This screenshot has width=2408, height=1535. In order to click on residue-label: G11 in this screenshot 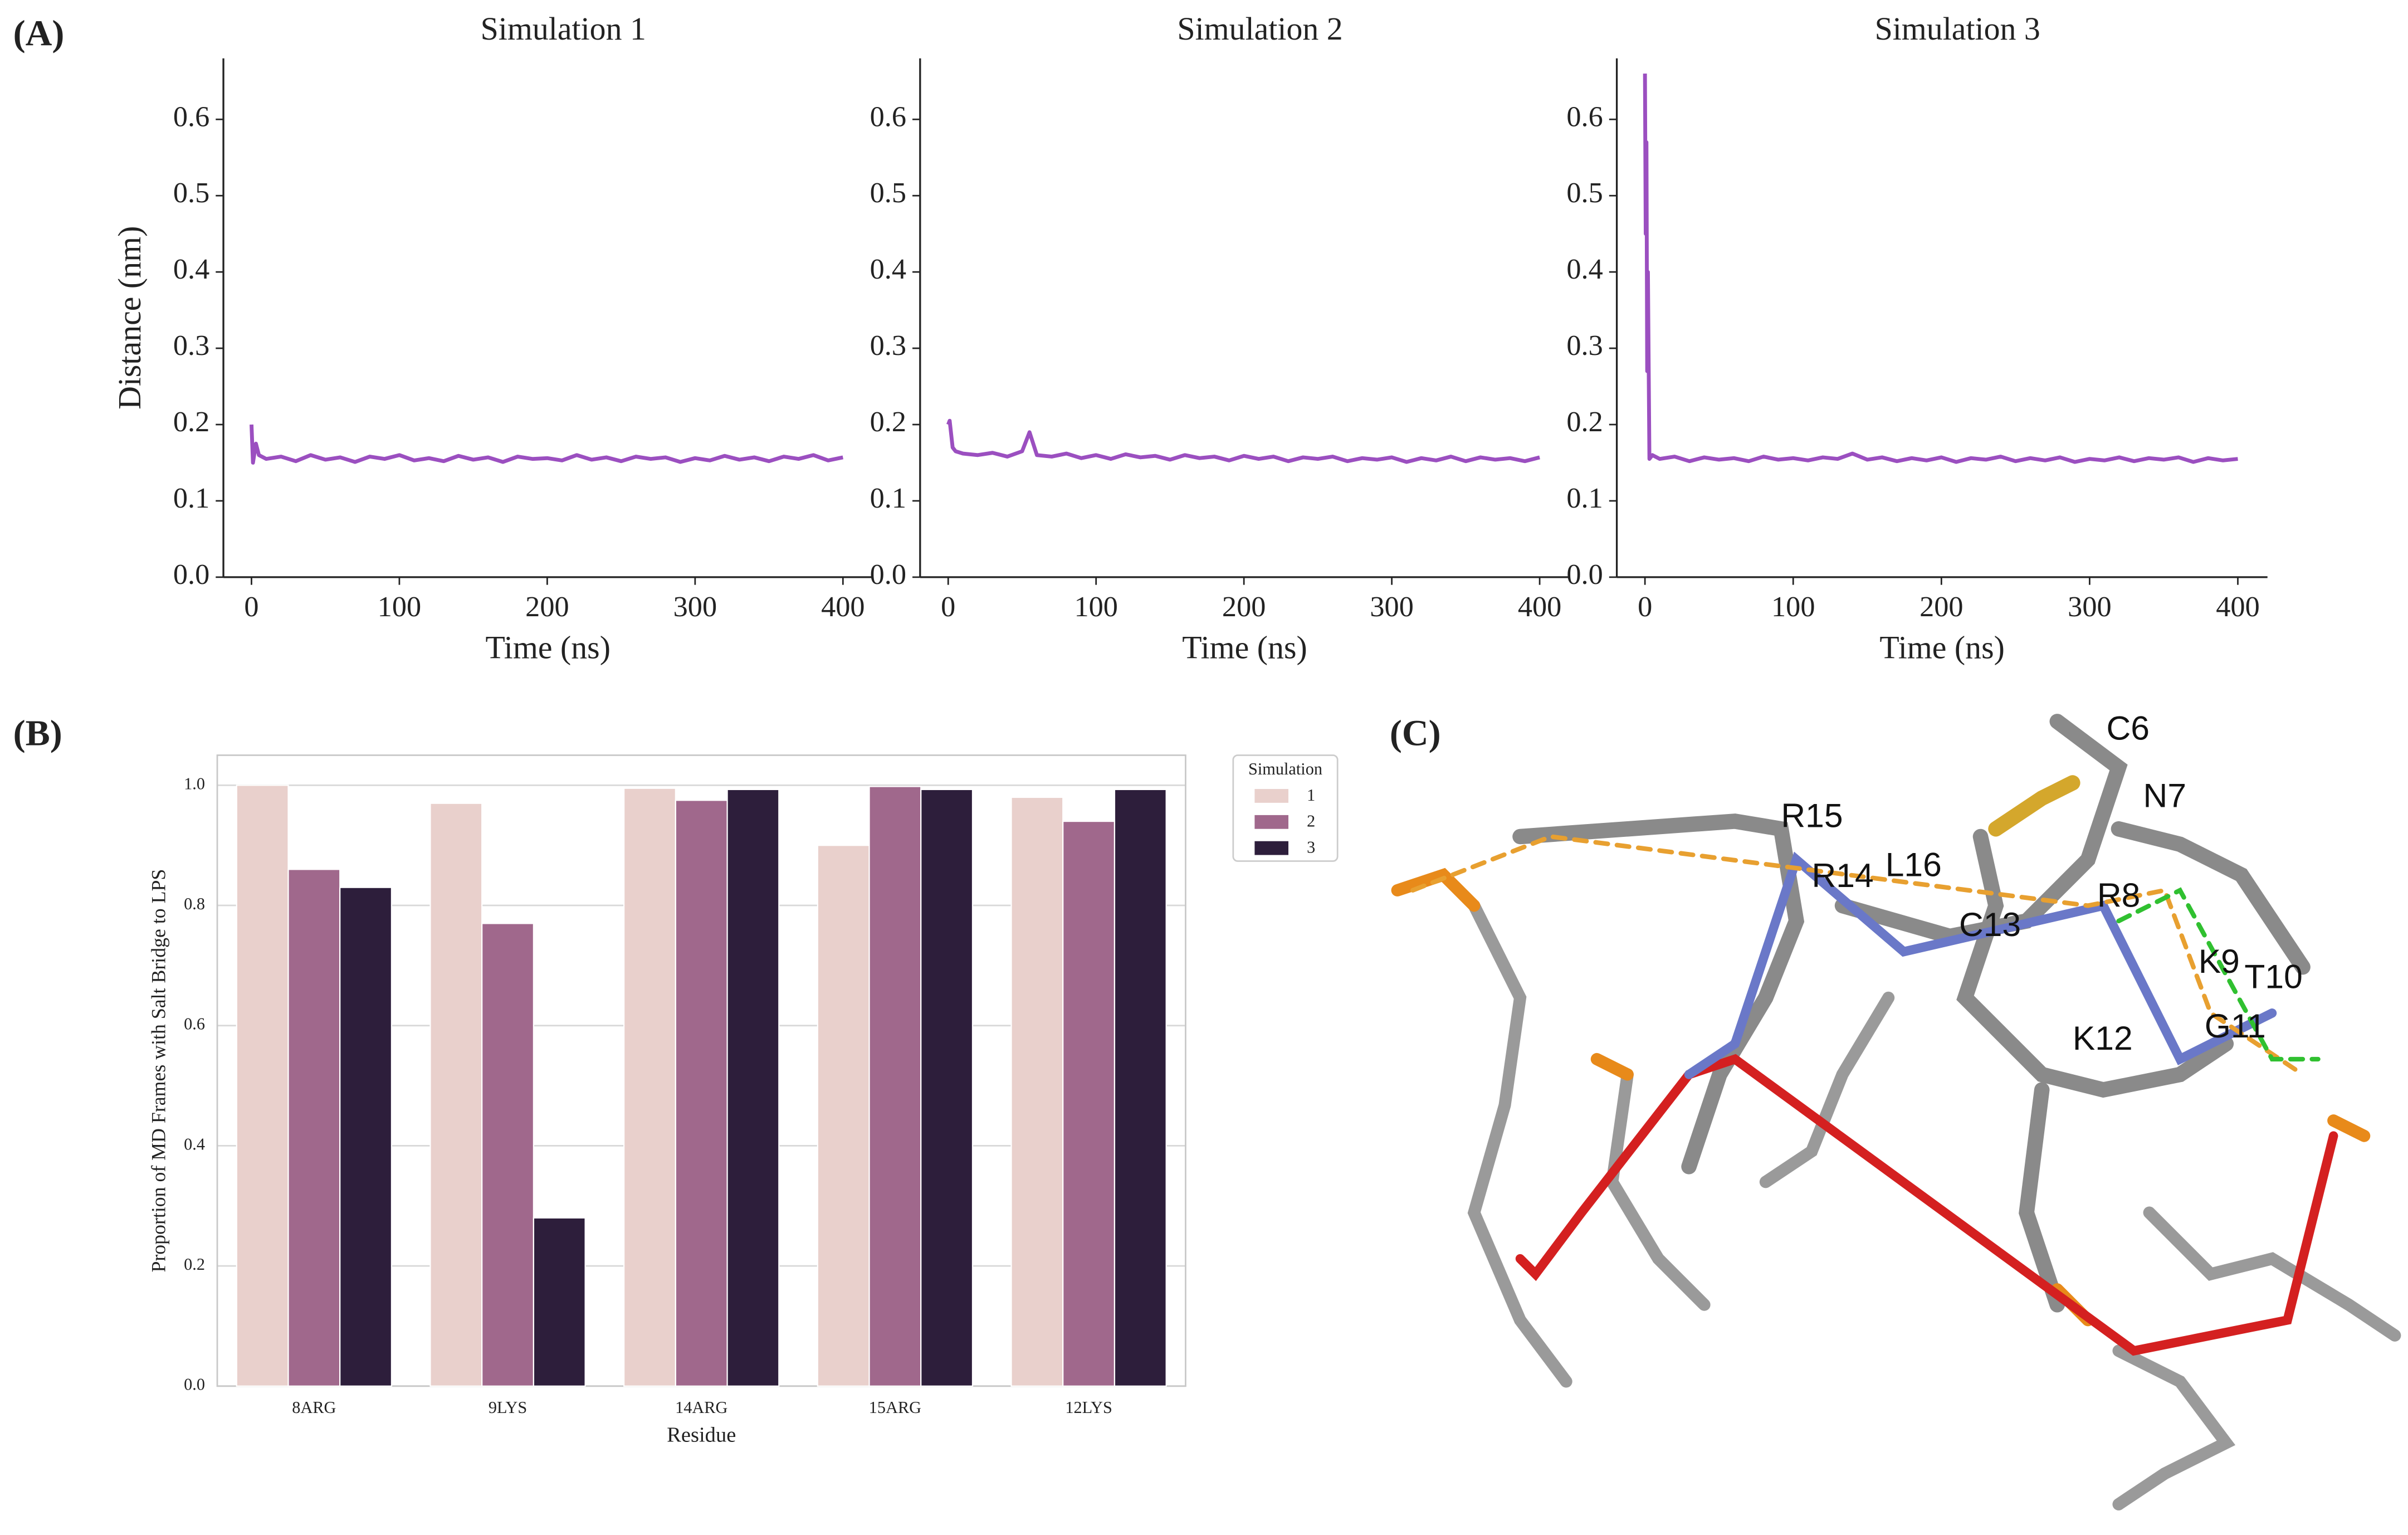, I will do `click(2235, 1026)`.